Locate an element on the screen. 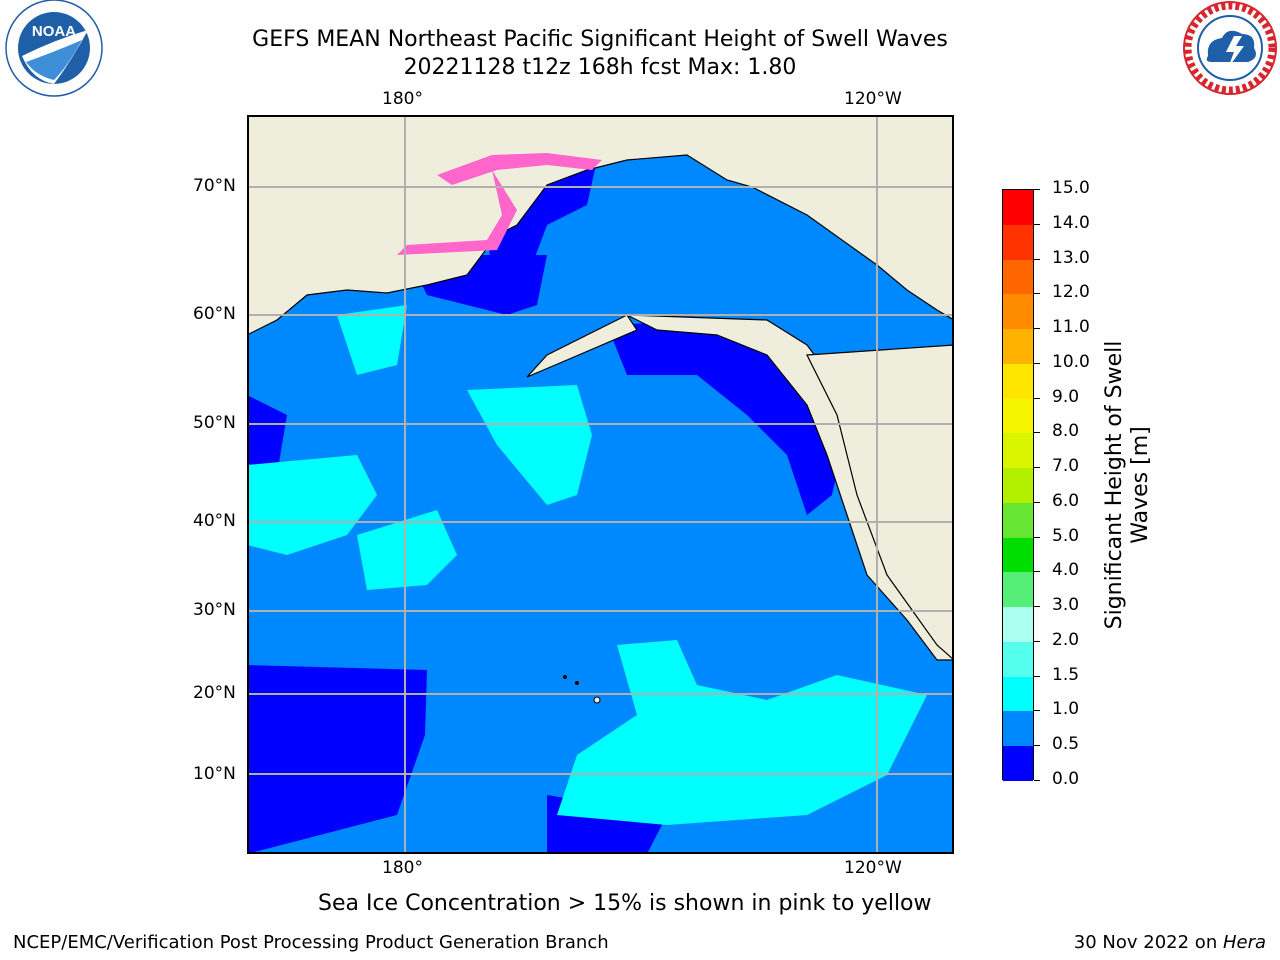 This screenshot has width=1280, height=960. colorbar-tick-label: 10.0 is located at coordinates (1071, 361).